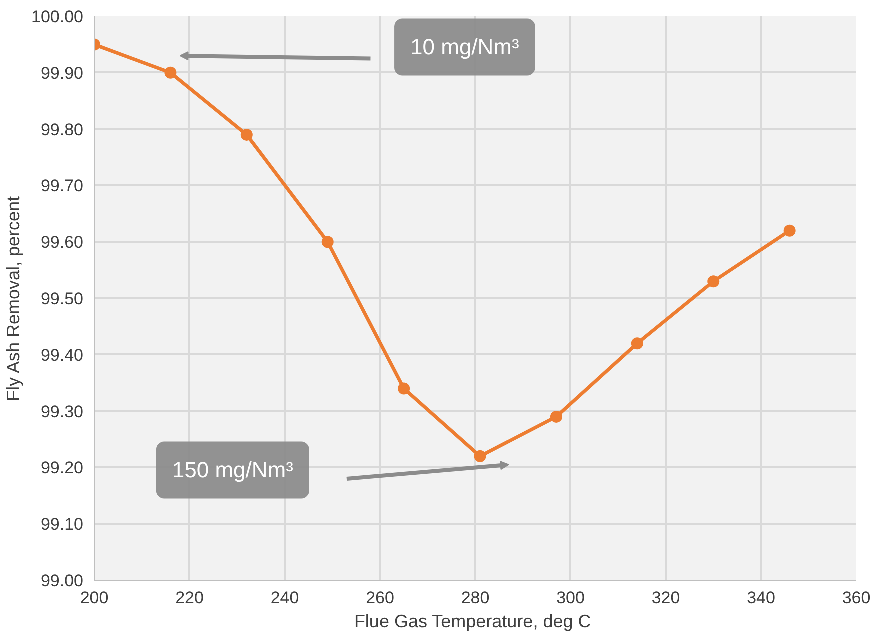 This screenshot has height=634, width=886. I want to click on y-tick-label: 99.70, so click(62, 186).